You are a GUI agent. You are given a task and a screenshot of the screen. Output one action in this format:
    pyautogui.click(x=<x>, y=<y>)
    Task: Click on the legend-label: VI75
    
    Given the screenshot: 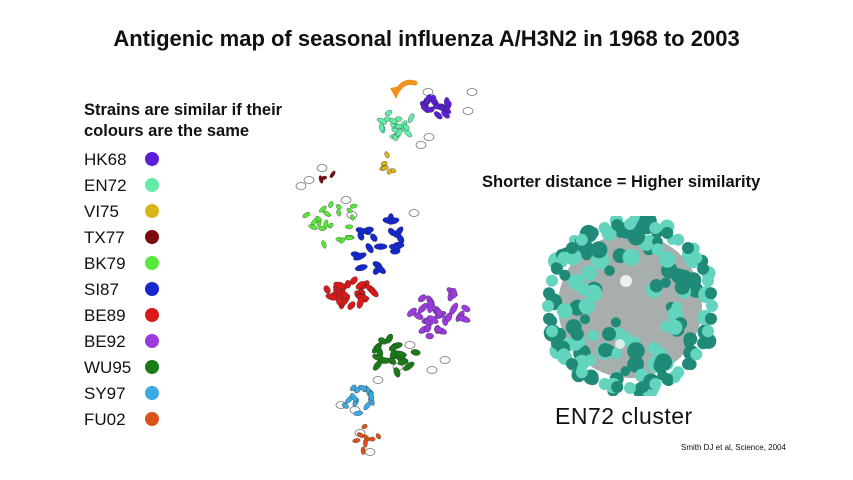 What is the action you would take?
    pyautogui.click(x=101, y=211)
    